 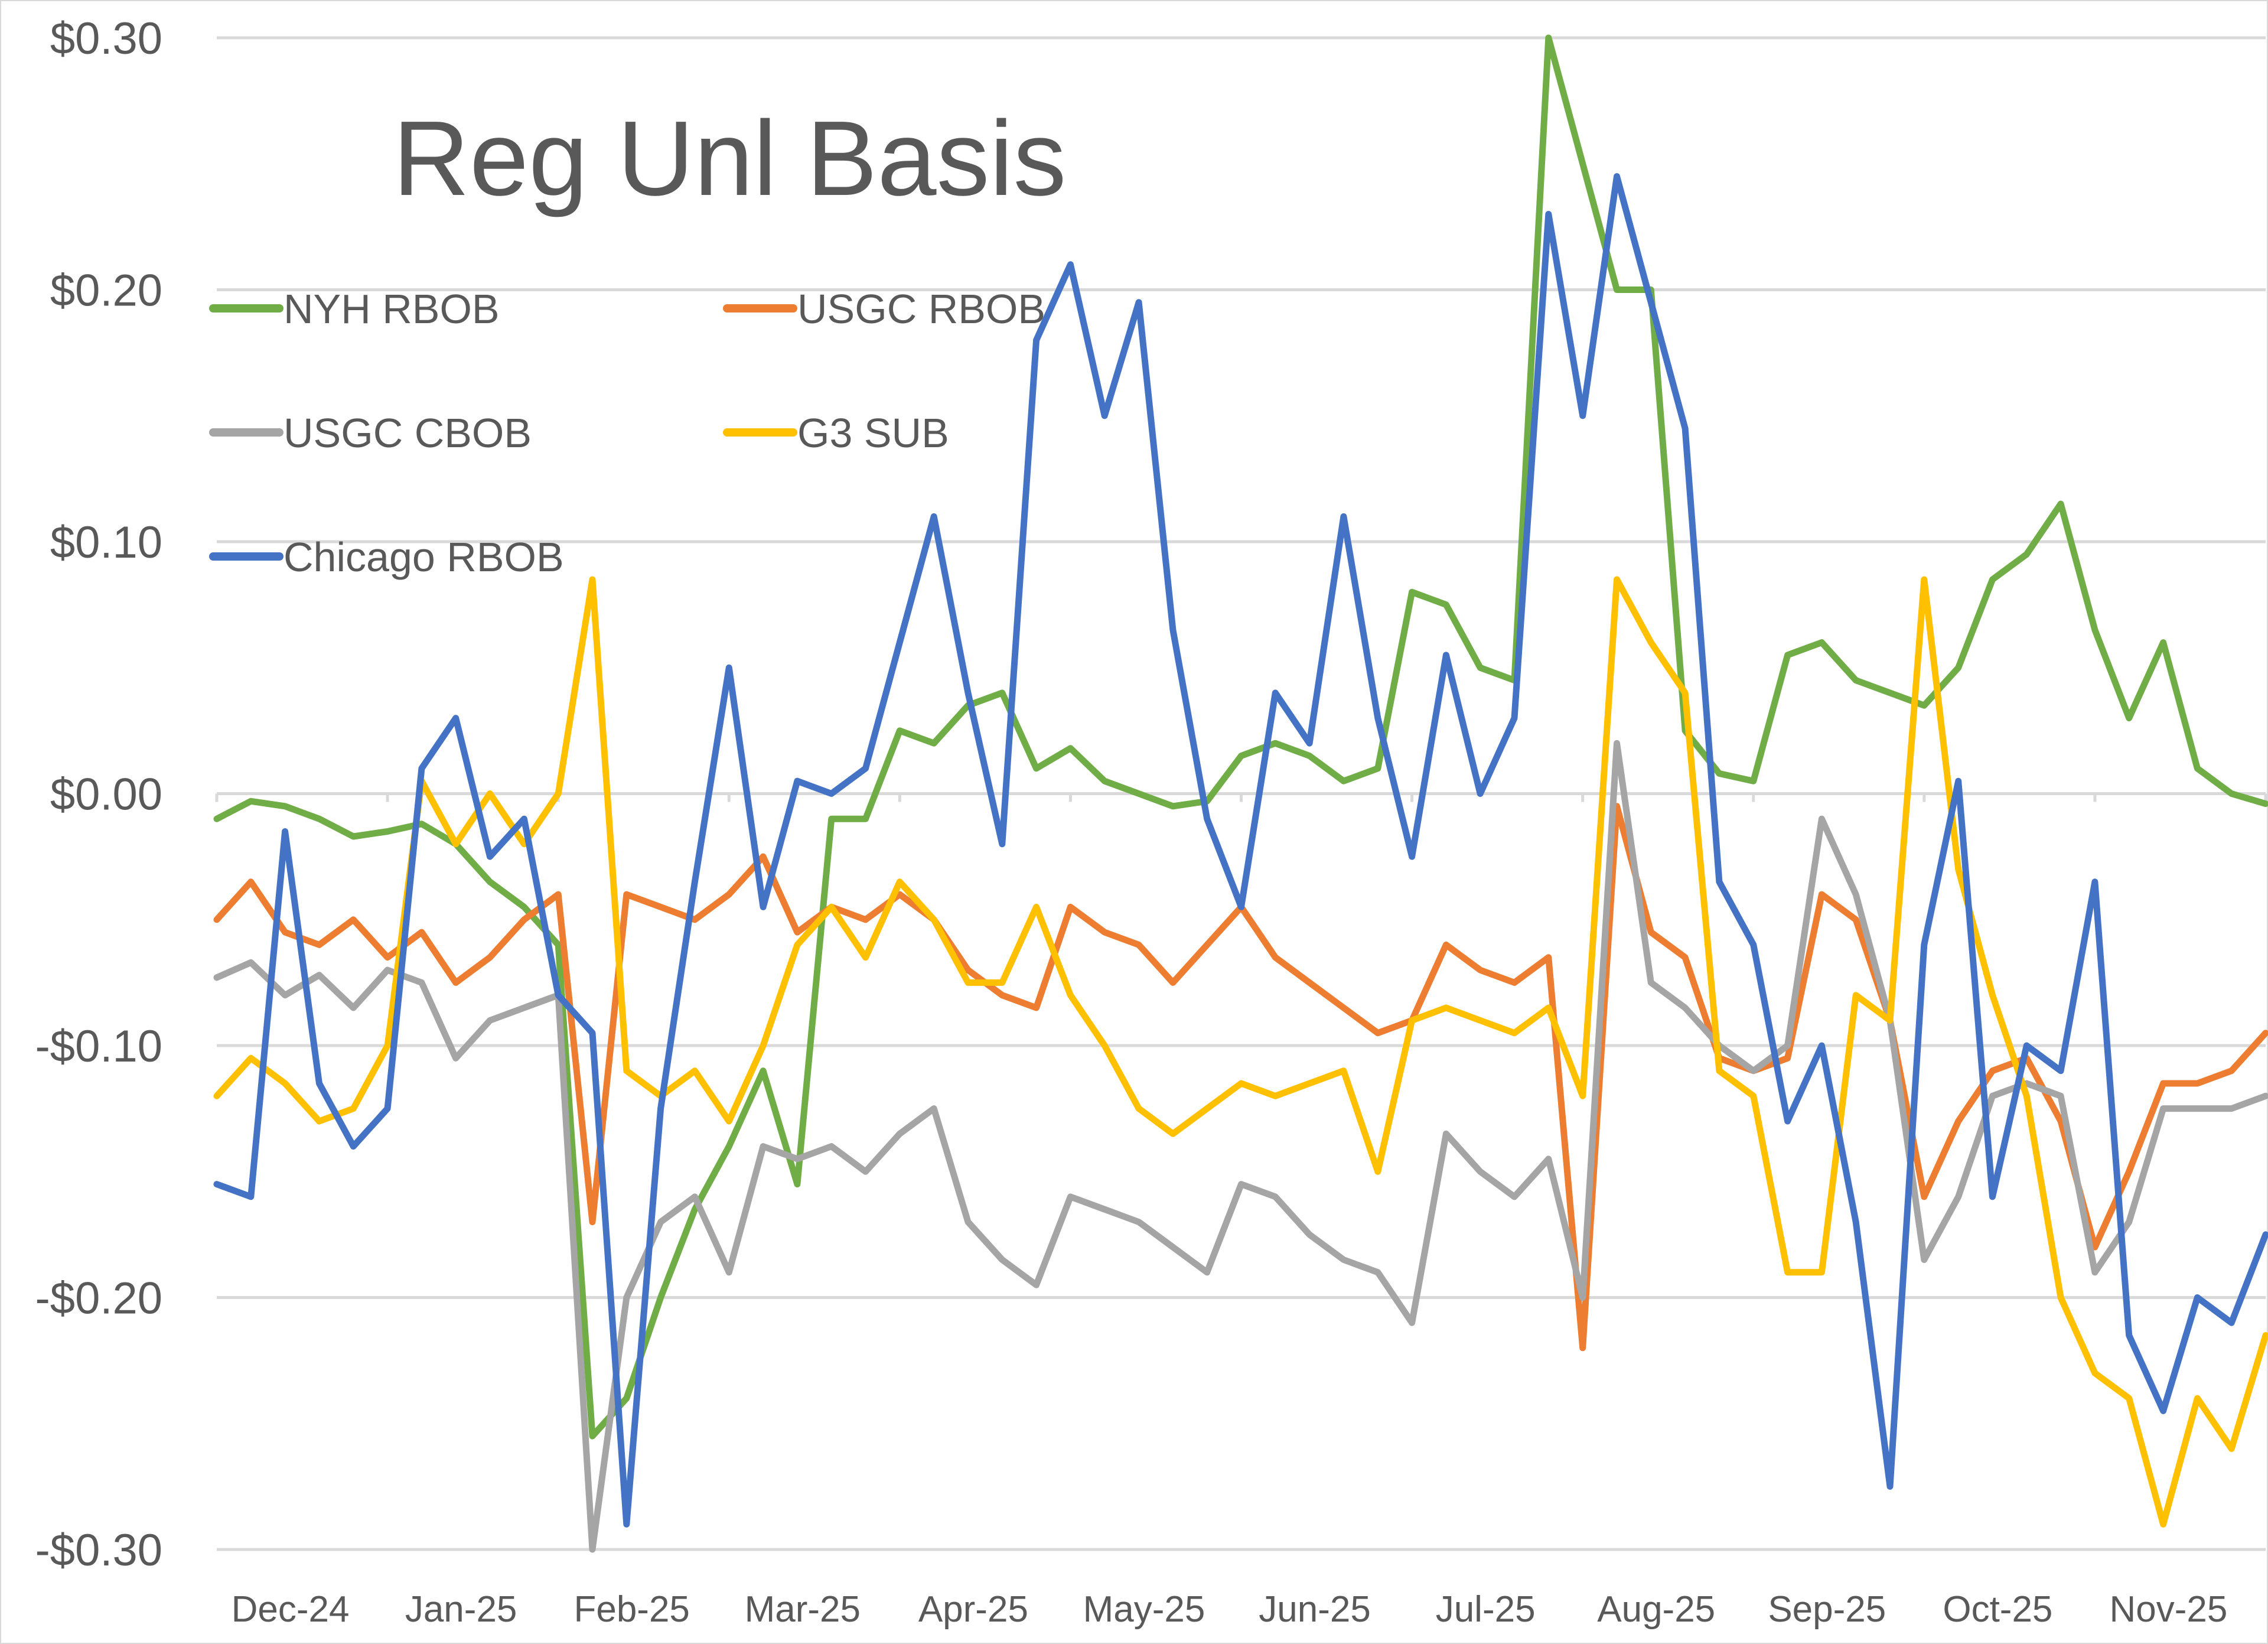 I want to click on legend-item: G3 SUB, so click(x=836, y=433).